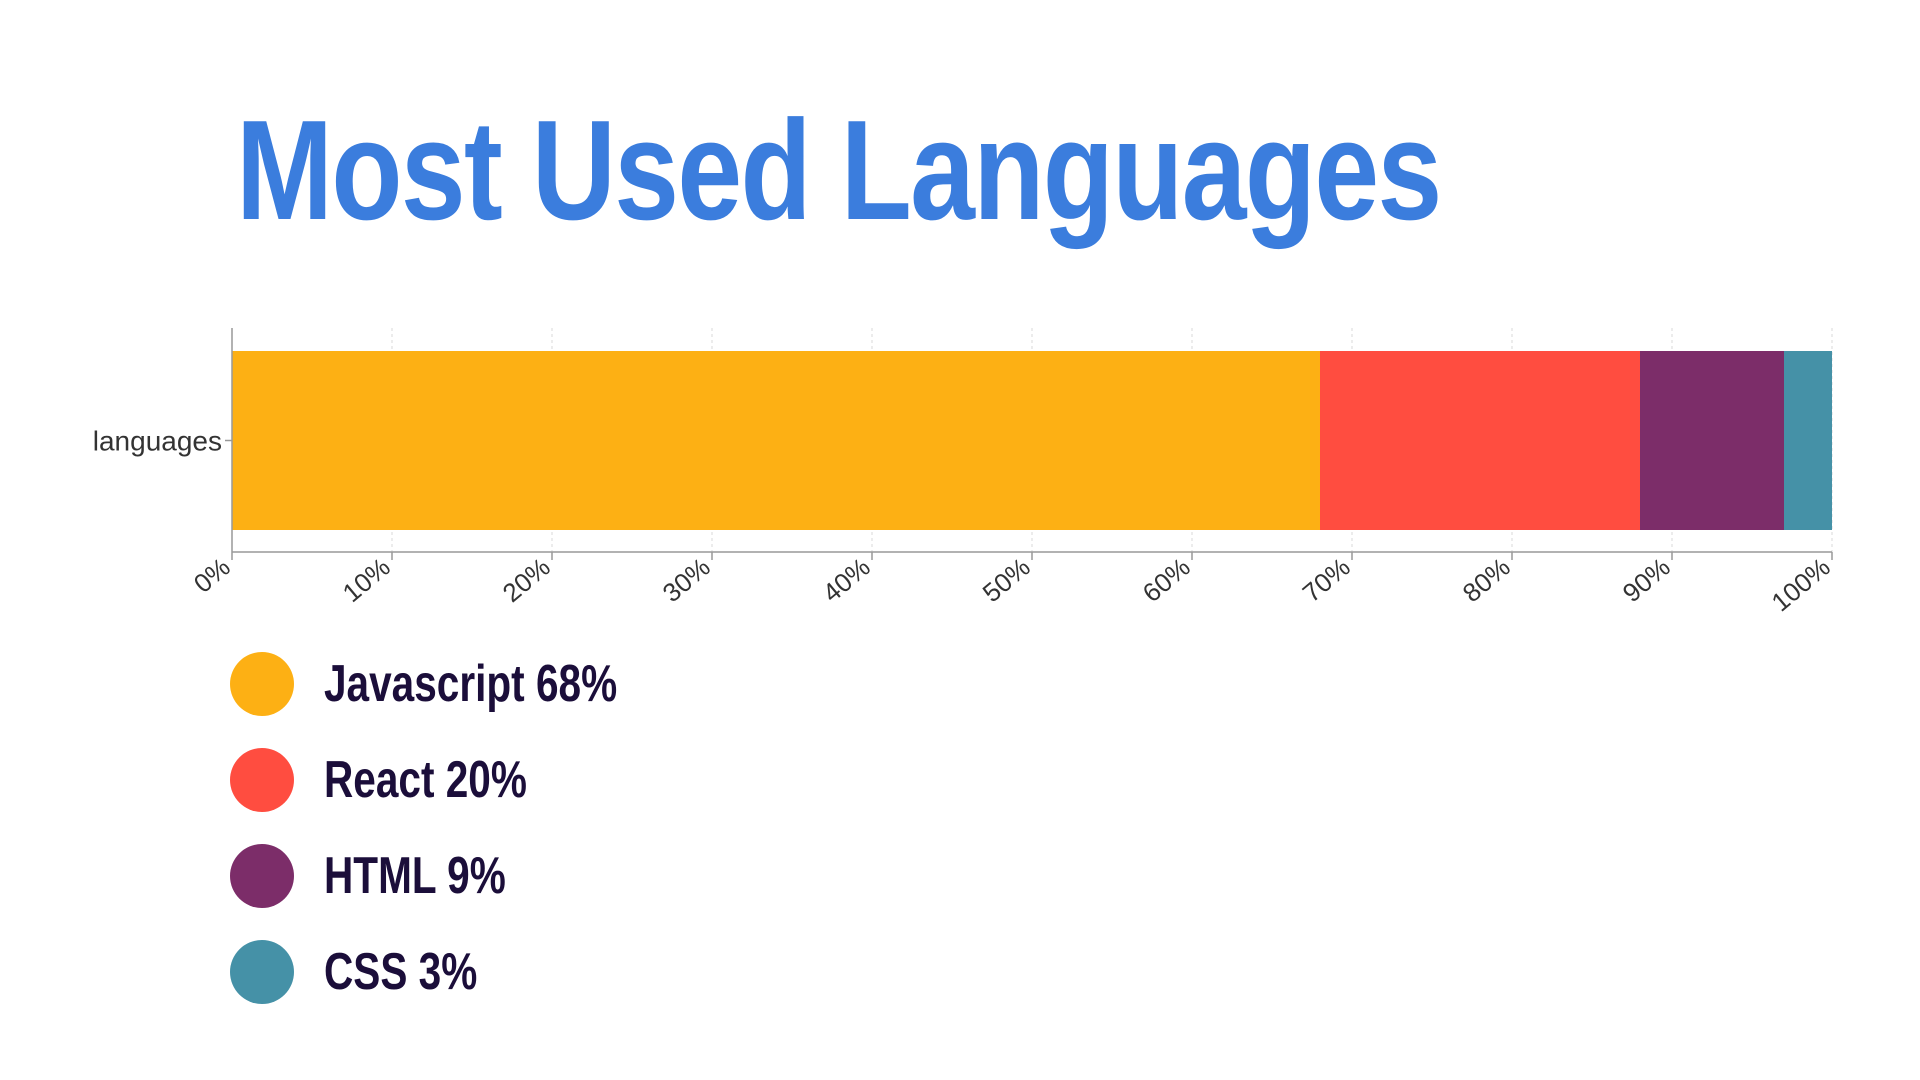  I want to click on bar-segment-html, so click(1712, 440).